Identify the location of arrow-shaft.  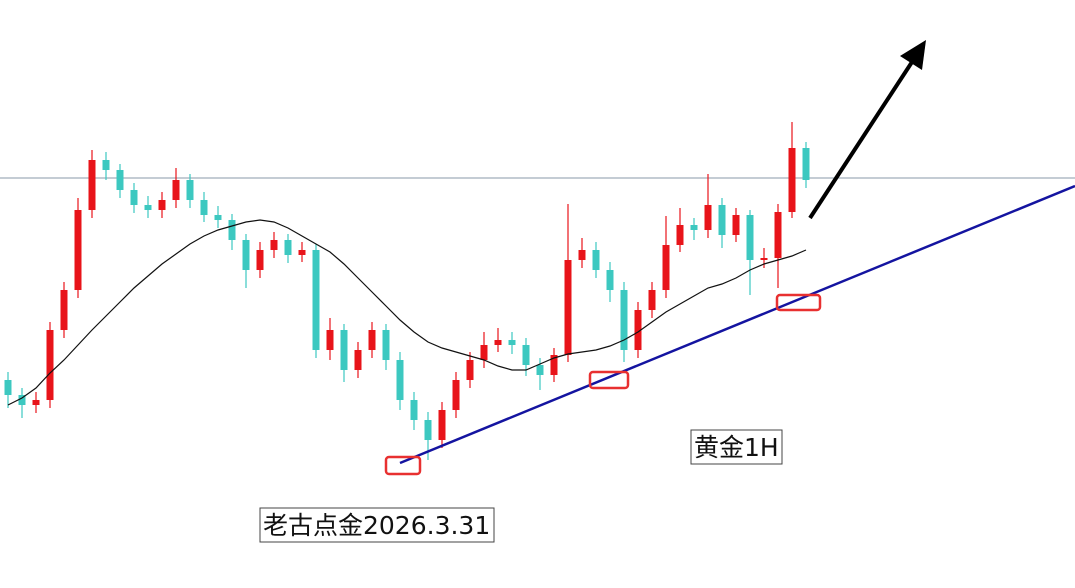
(861, 140).